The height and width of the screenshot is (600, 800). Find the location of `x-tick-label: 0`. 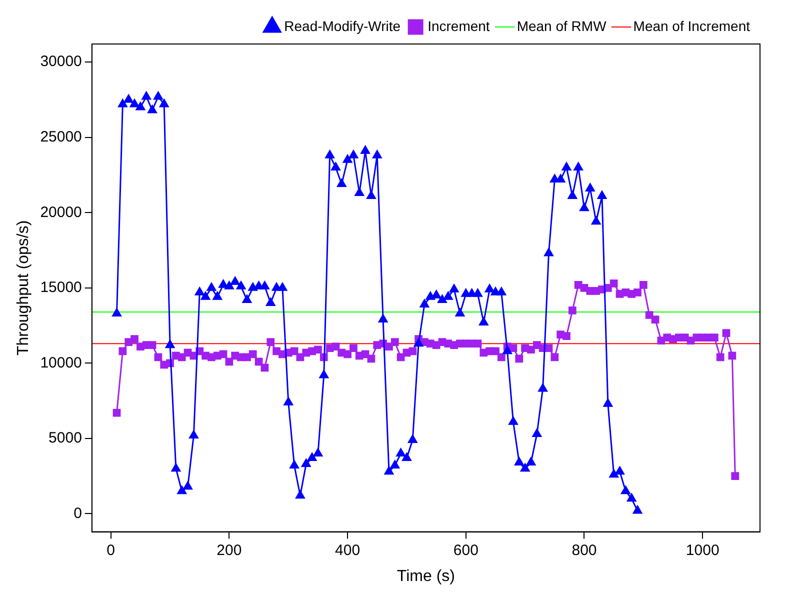

x-tick-label: 0 is located at coordinates (111, 550).